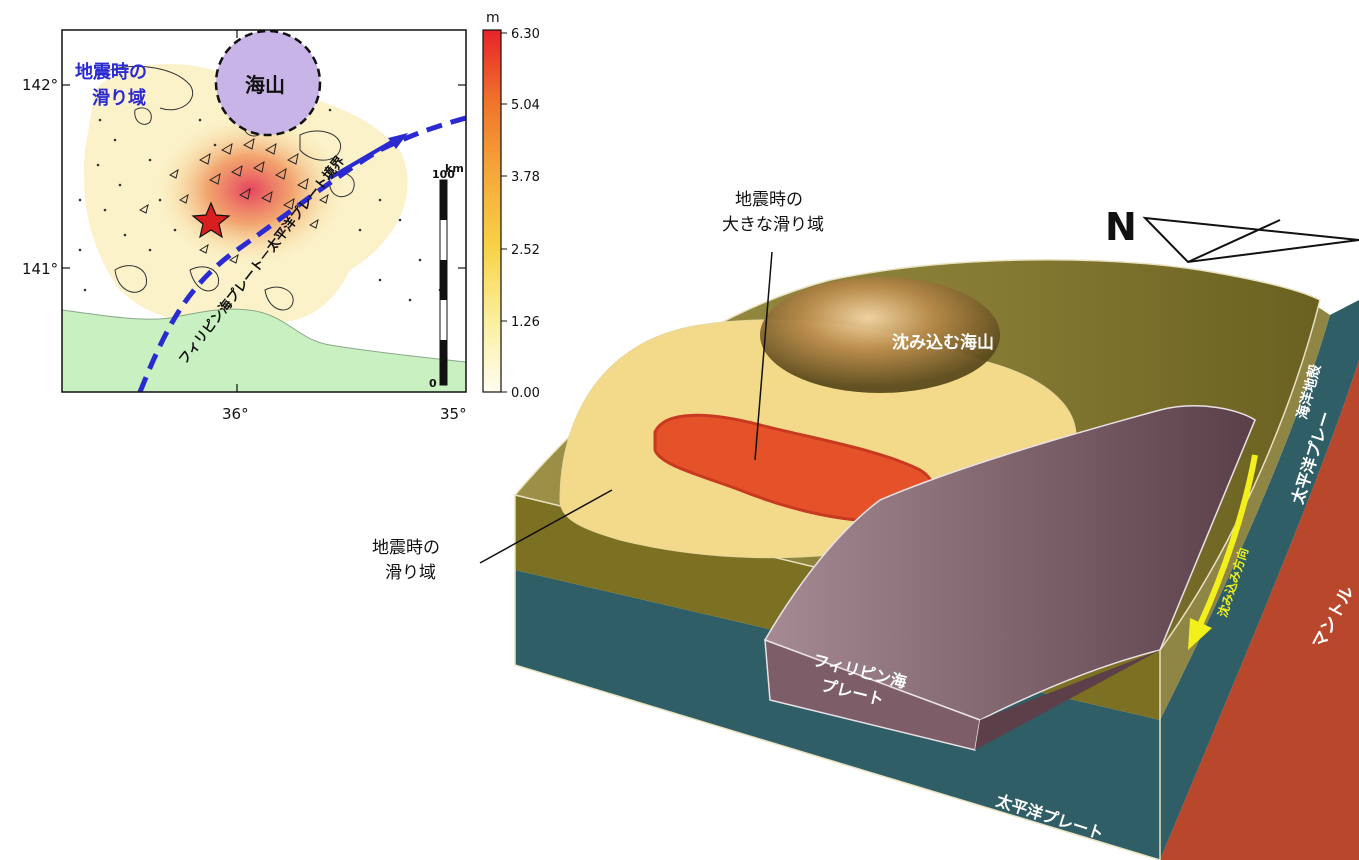 This screenshot has height=860, width=1359. I want to click on inset-slip-area-label-line2: 滑り域, so click(119, 98).